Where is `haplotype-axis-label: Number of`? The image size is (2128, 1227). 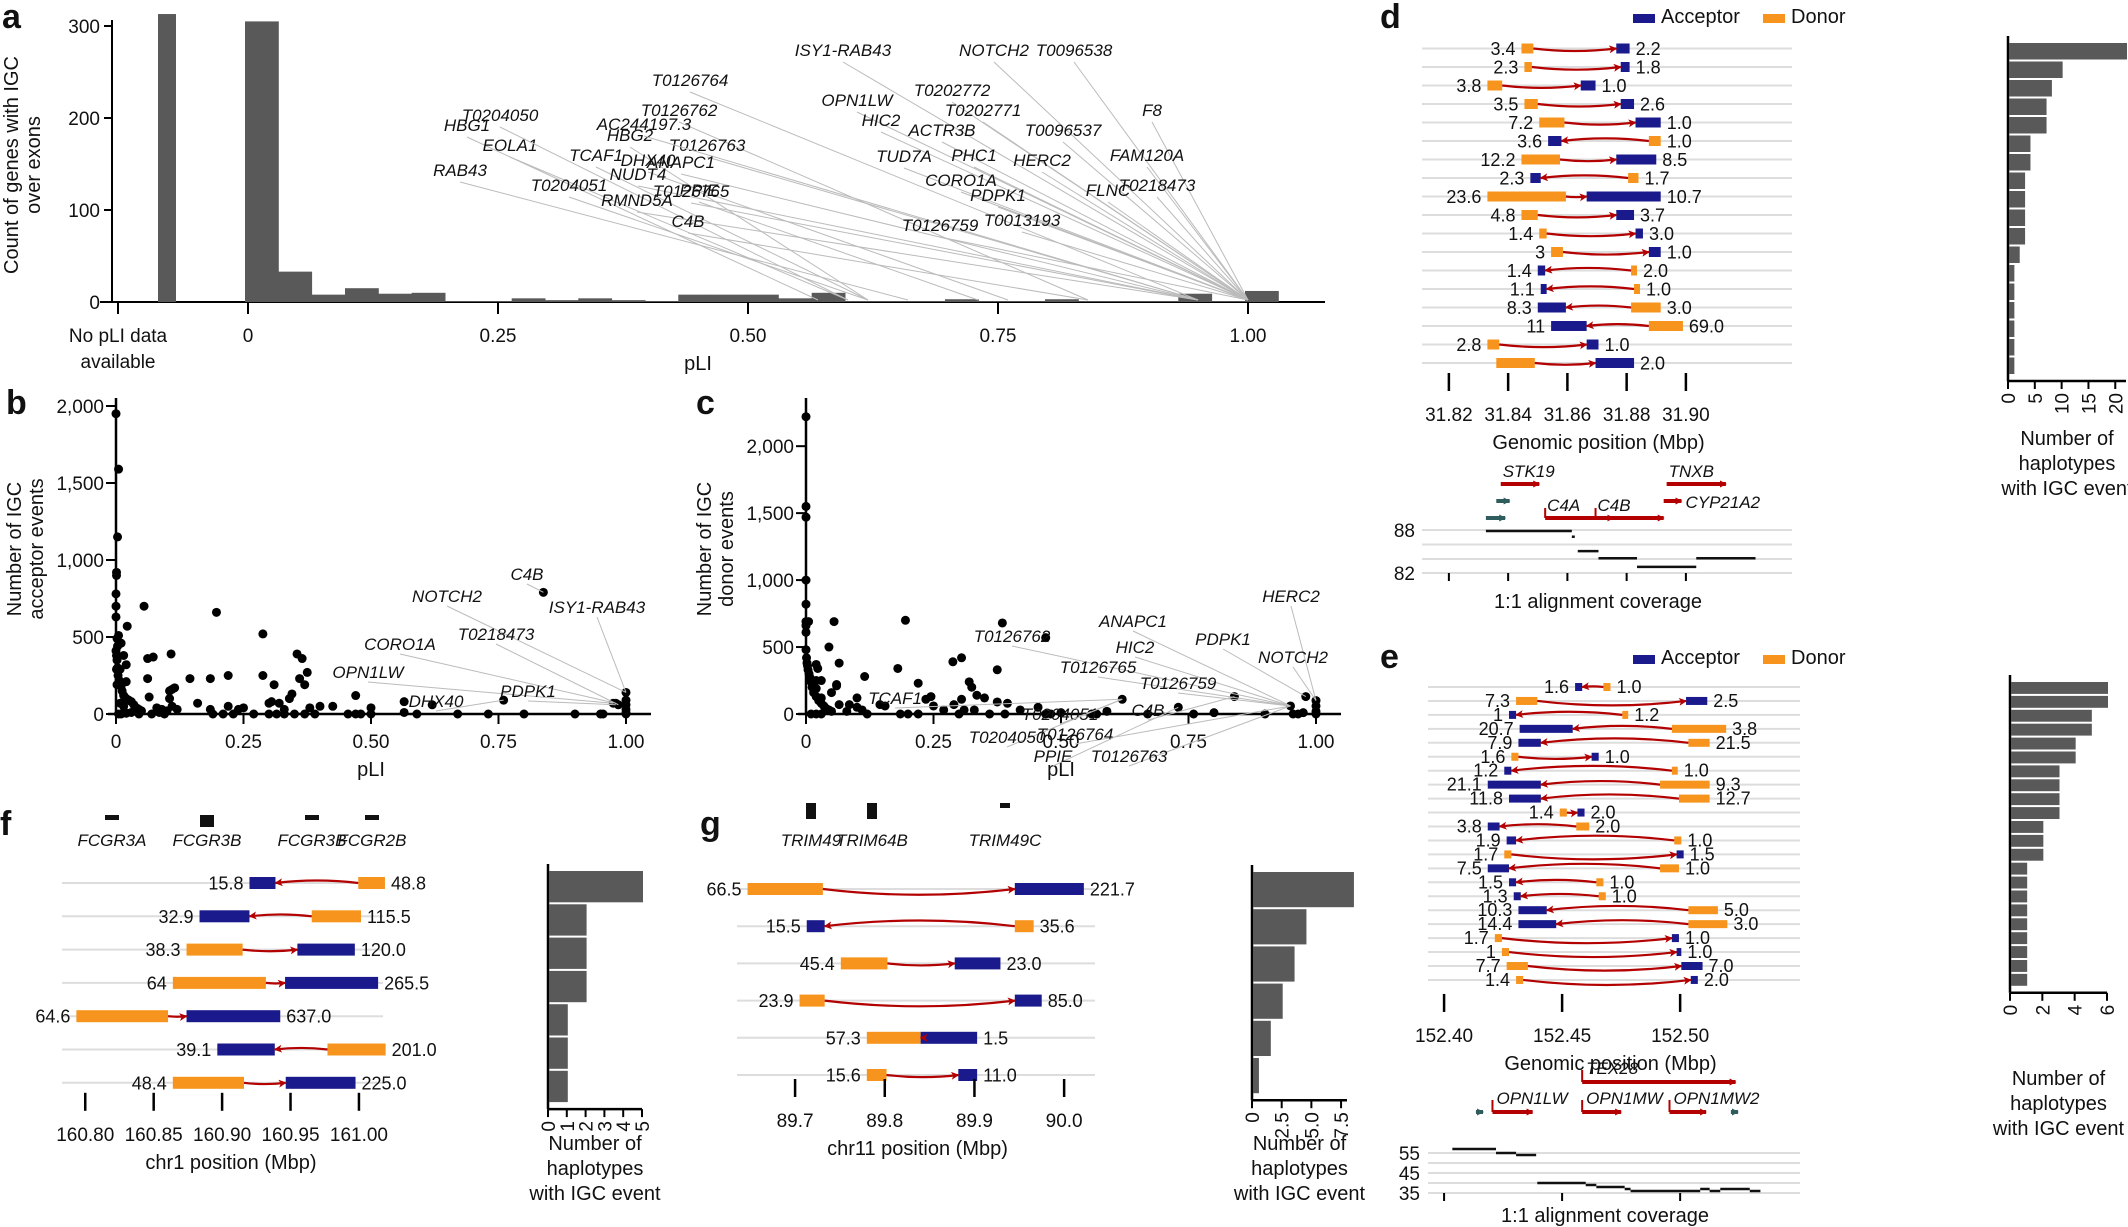 haplotype-axis-label: Number of is located at coordinates (1300, 1144).